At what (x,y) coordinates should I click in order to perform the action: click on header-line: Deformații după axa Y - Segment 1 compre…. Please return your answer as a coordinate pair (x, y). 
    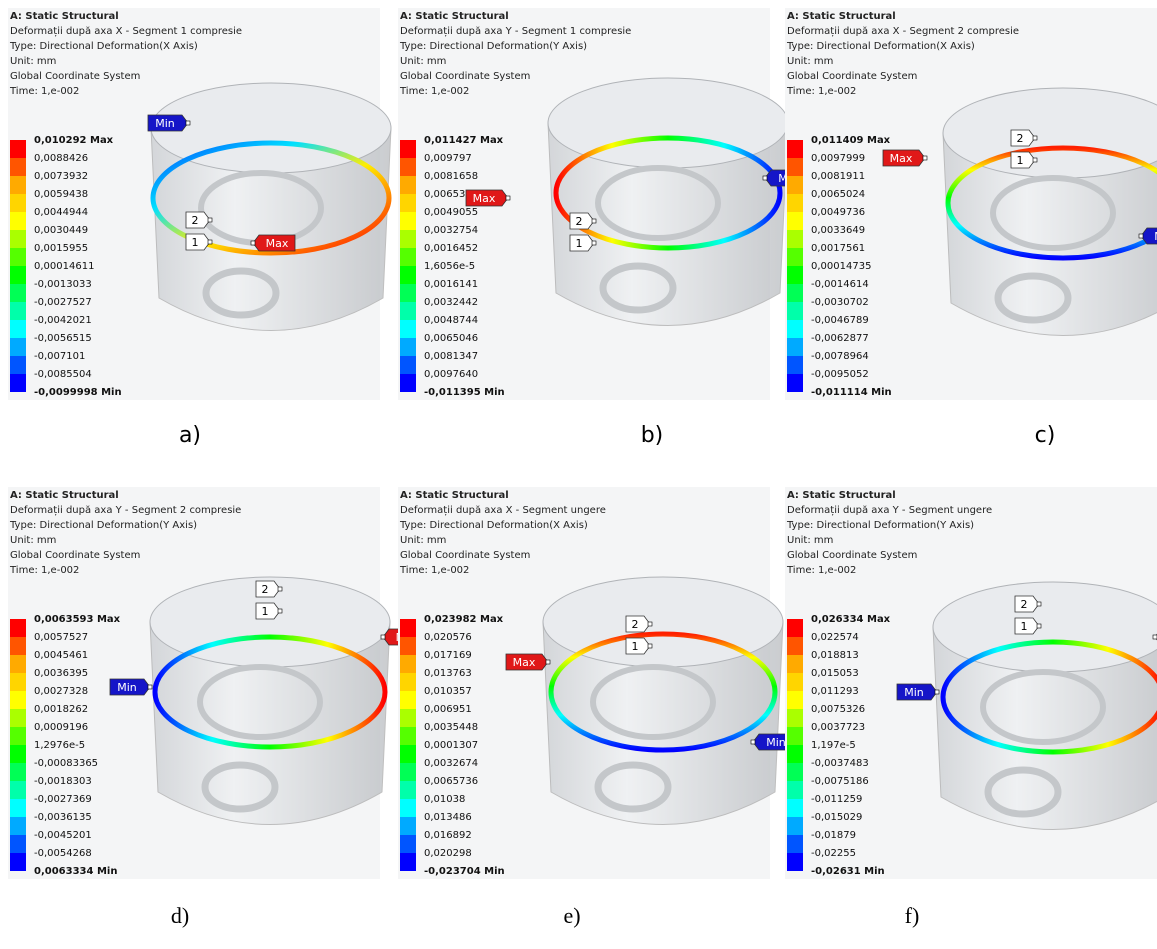
    Looking at the image, I should click on (515, 31).